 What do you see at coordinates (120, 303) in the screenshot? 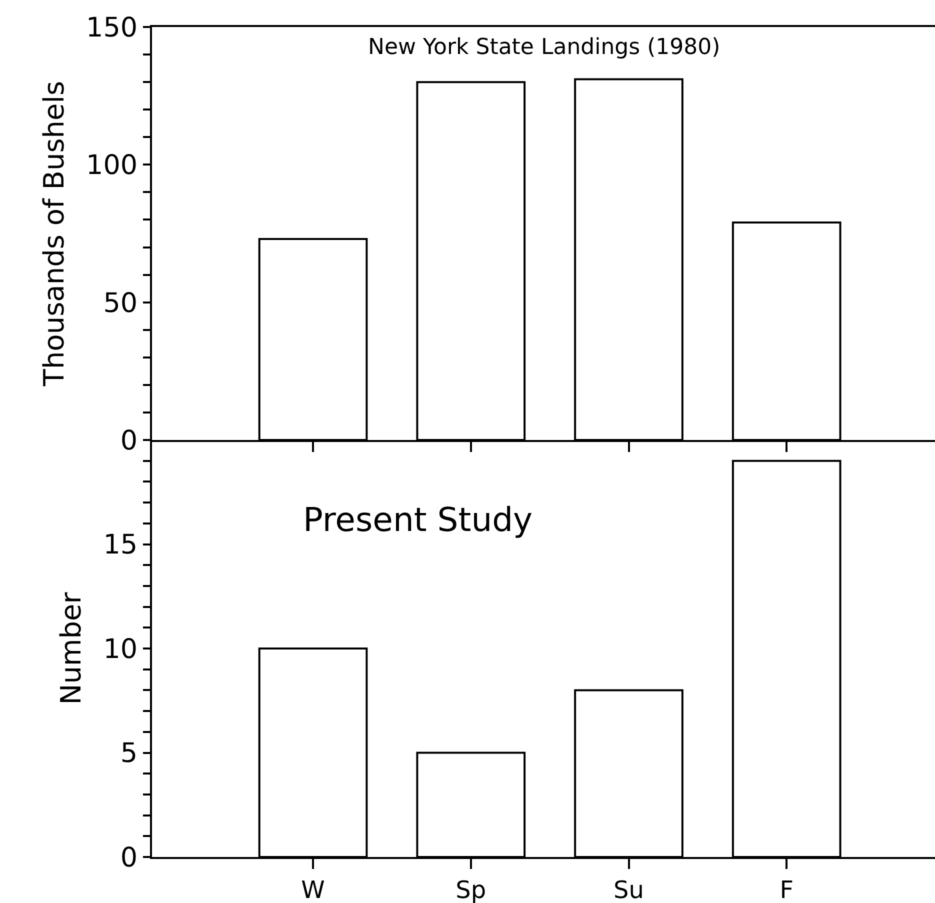
I see `y-tick-label: 50` at bounding box center [120, 303].